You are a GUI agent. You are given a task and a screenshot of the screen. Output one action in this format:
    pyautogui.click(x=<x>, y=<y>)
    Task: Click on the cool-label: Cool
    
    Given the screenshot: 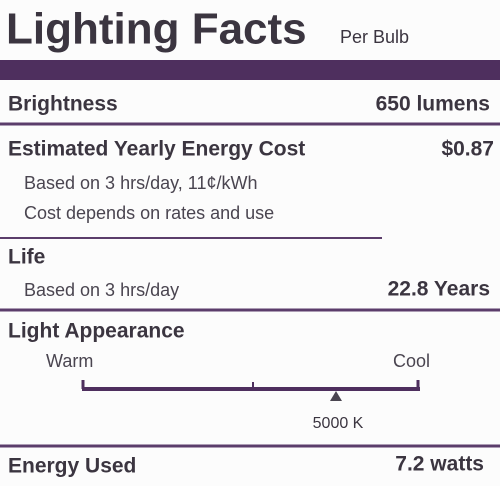 What is the action you would take?
    pyautogui.click(x=411, y=361)
    